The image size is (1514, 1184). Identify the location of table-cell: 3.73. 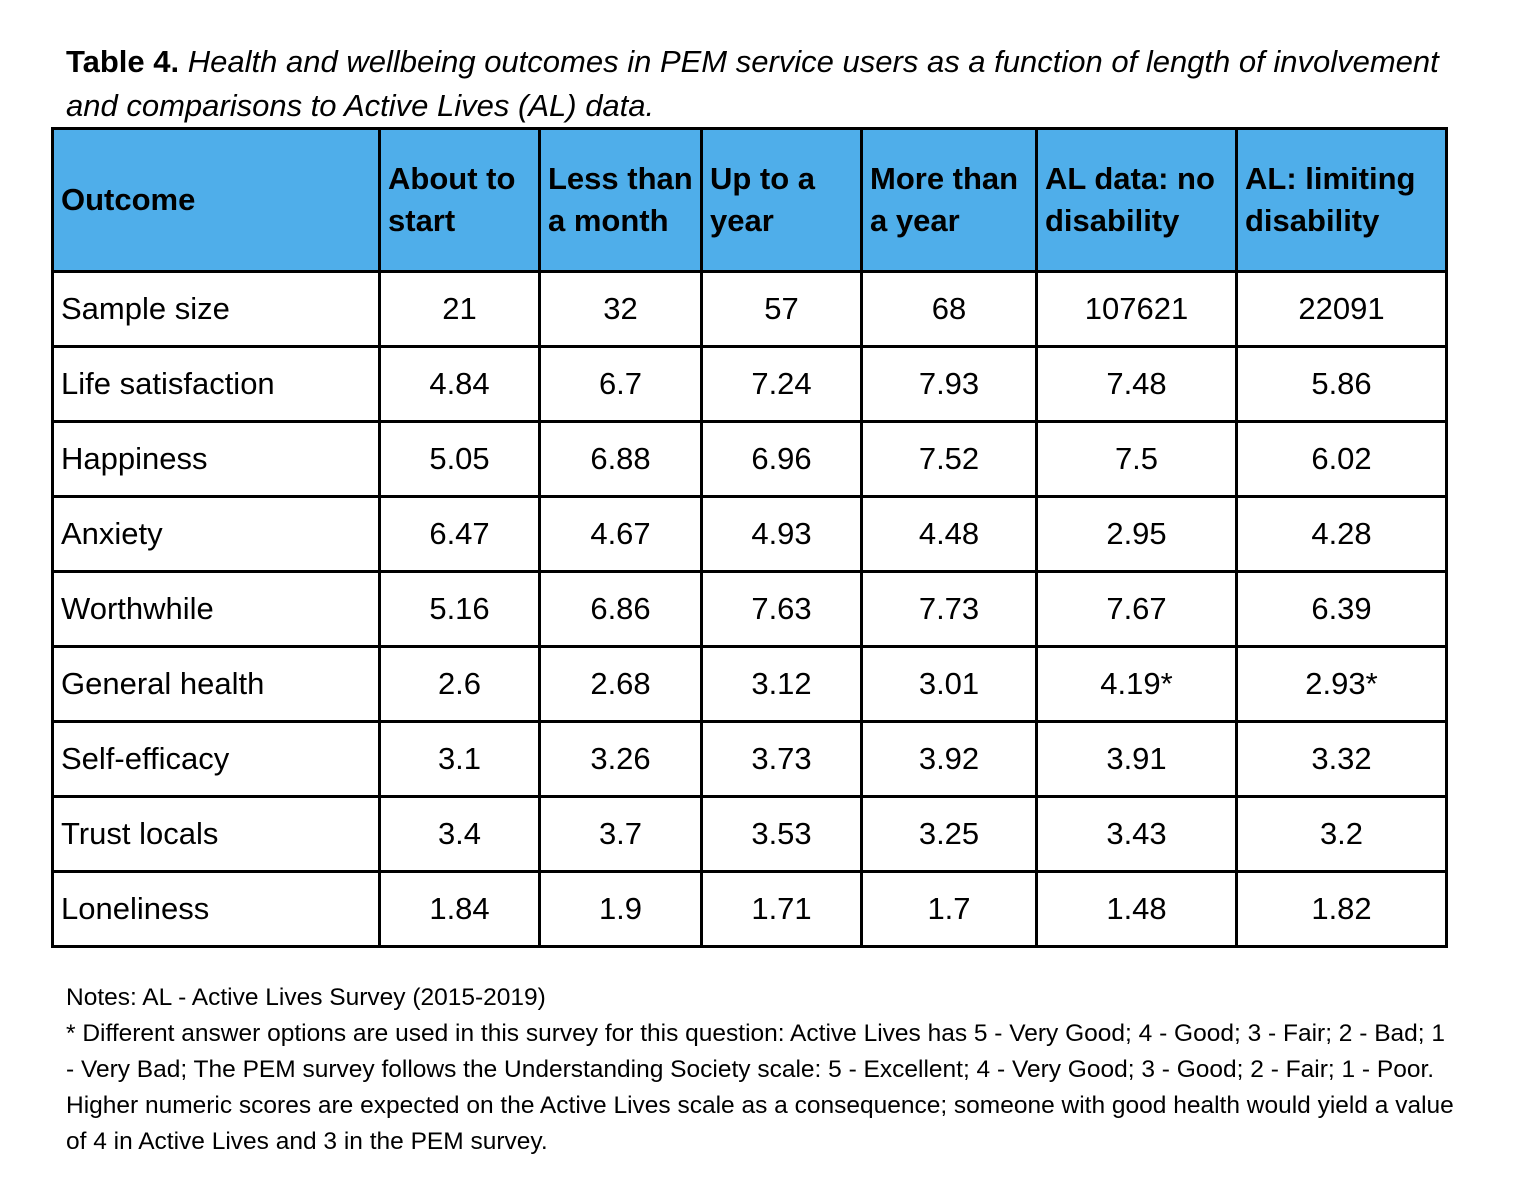
(781, 759).